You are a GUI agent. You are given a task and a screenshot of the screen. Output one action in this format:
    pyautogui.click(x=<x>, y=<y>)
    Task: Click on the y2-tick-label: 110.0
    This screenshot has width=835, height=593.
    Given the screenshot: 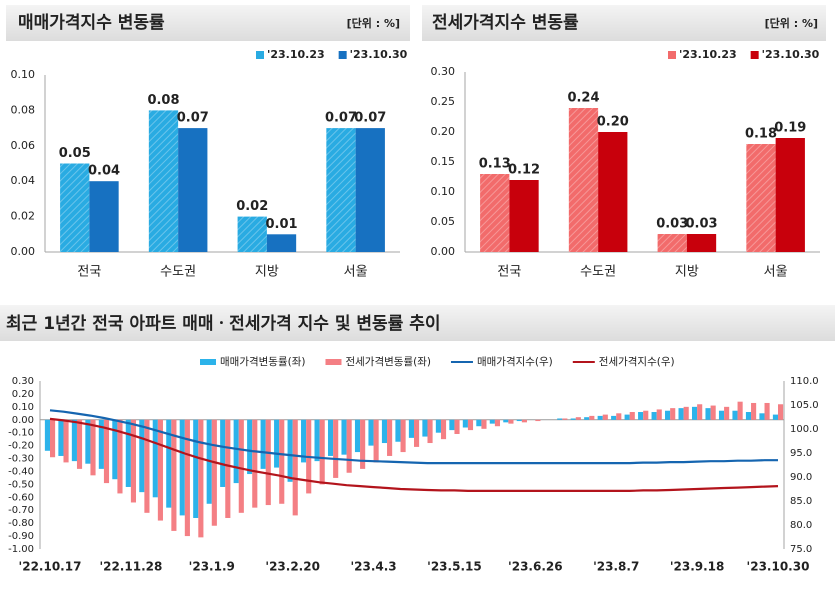 What is the action you would take?
    pyautogui.click(x=804, y=381)
    